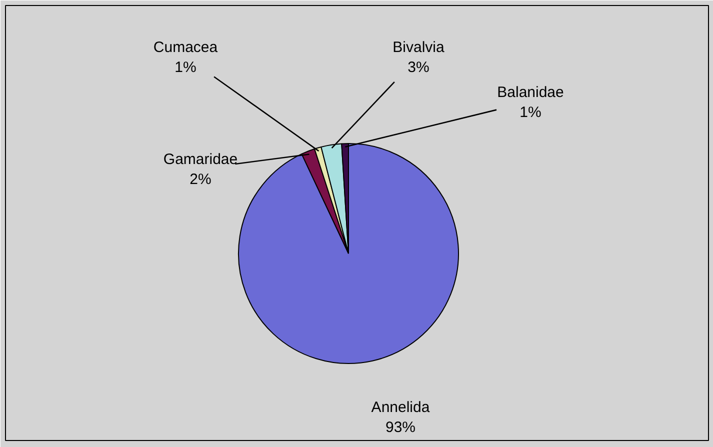 The height and width of the screenshot is (447, 713). I want to click on data-label: 2%, so click(201, 179).